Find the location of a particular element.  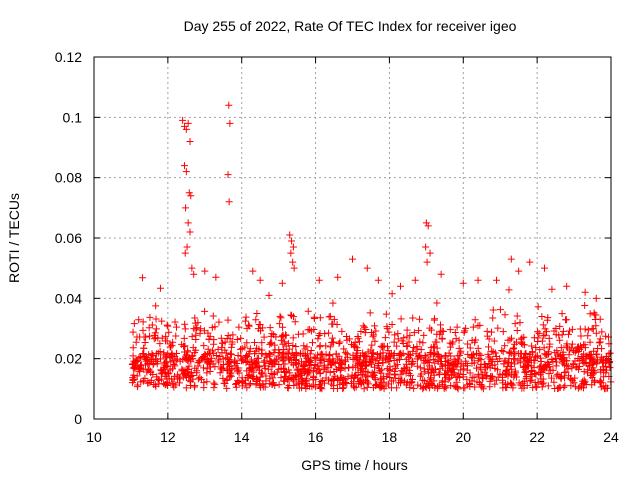

y-tick-label: 0 is located at coordinates (78, 419).